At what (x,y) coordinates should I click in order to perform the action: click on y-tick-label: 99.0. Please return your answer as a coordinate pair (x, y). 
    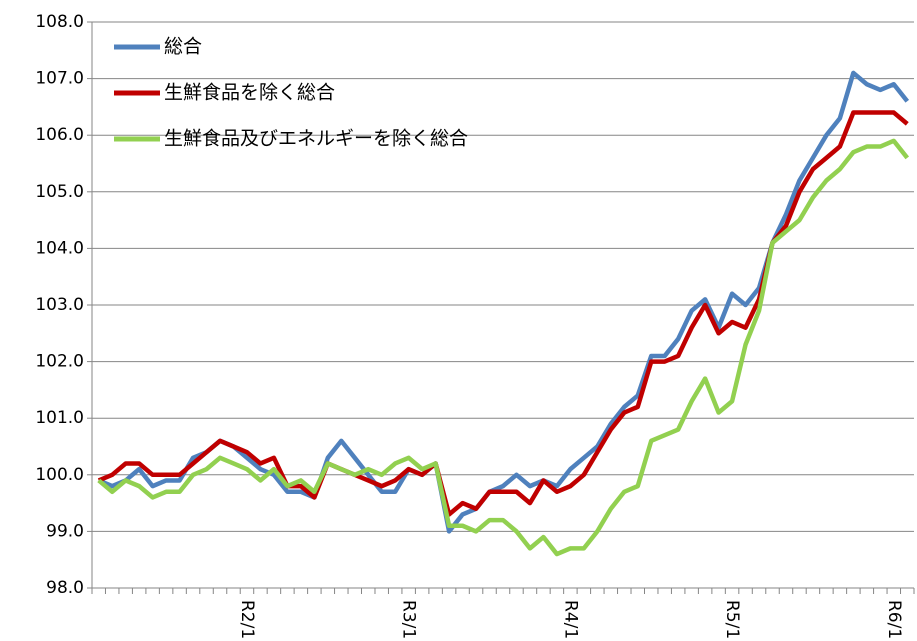
    Looking at the image, I should click on (65, 531).